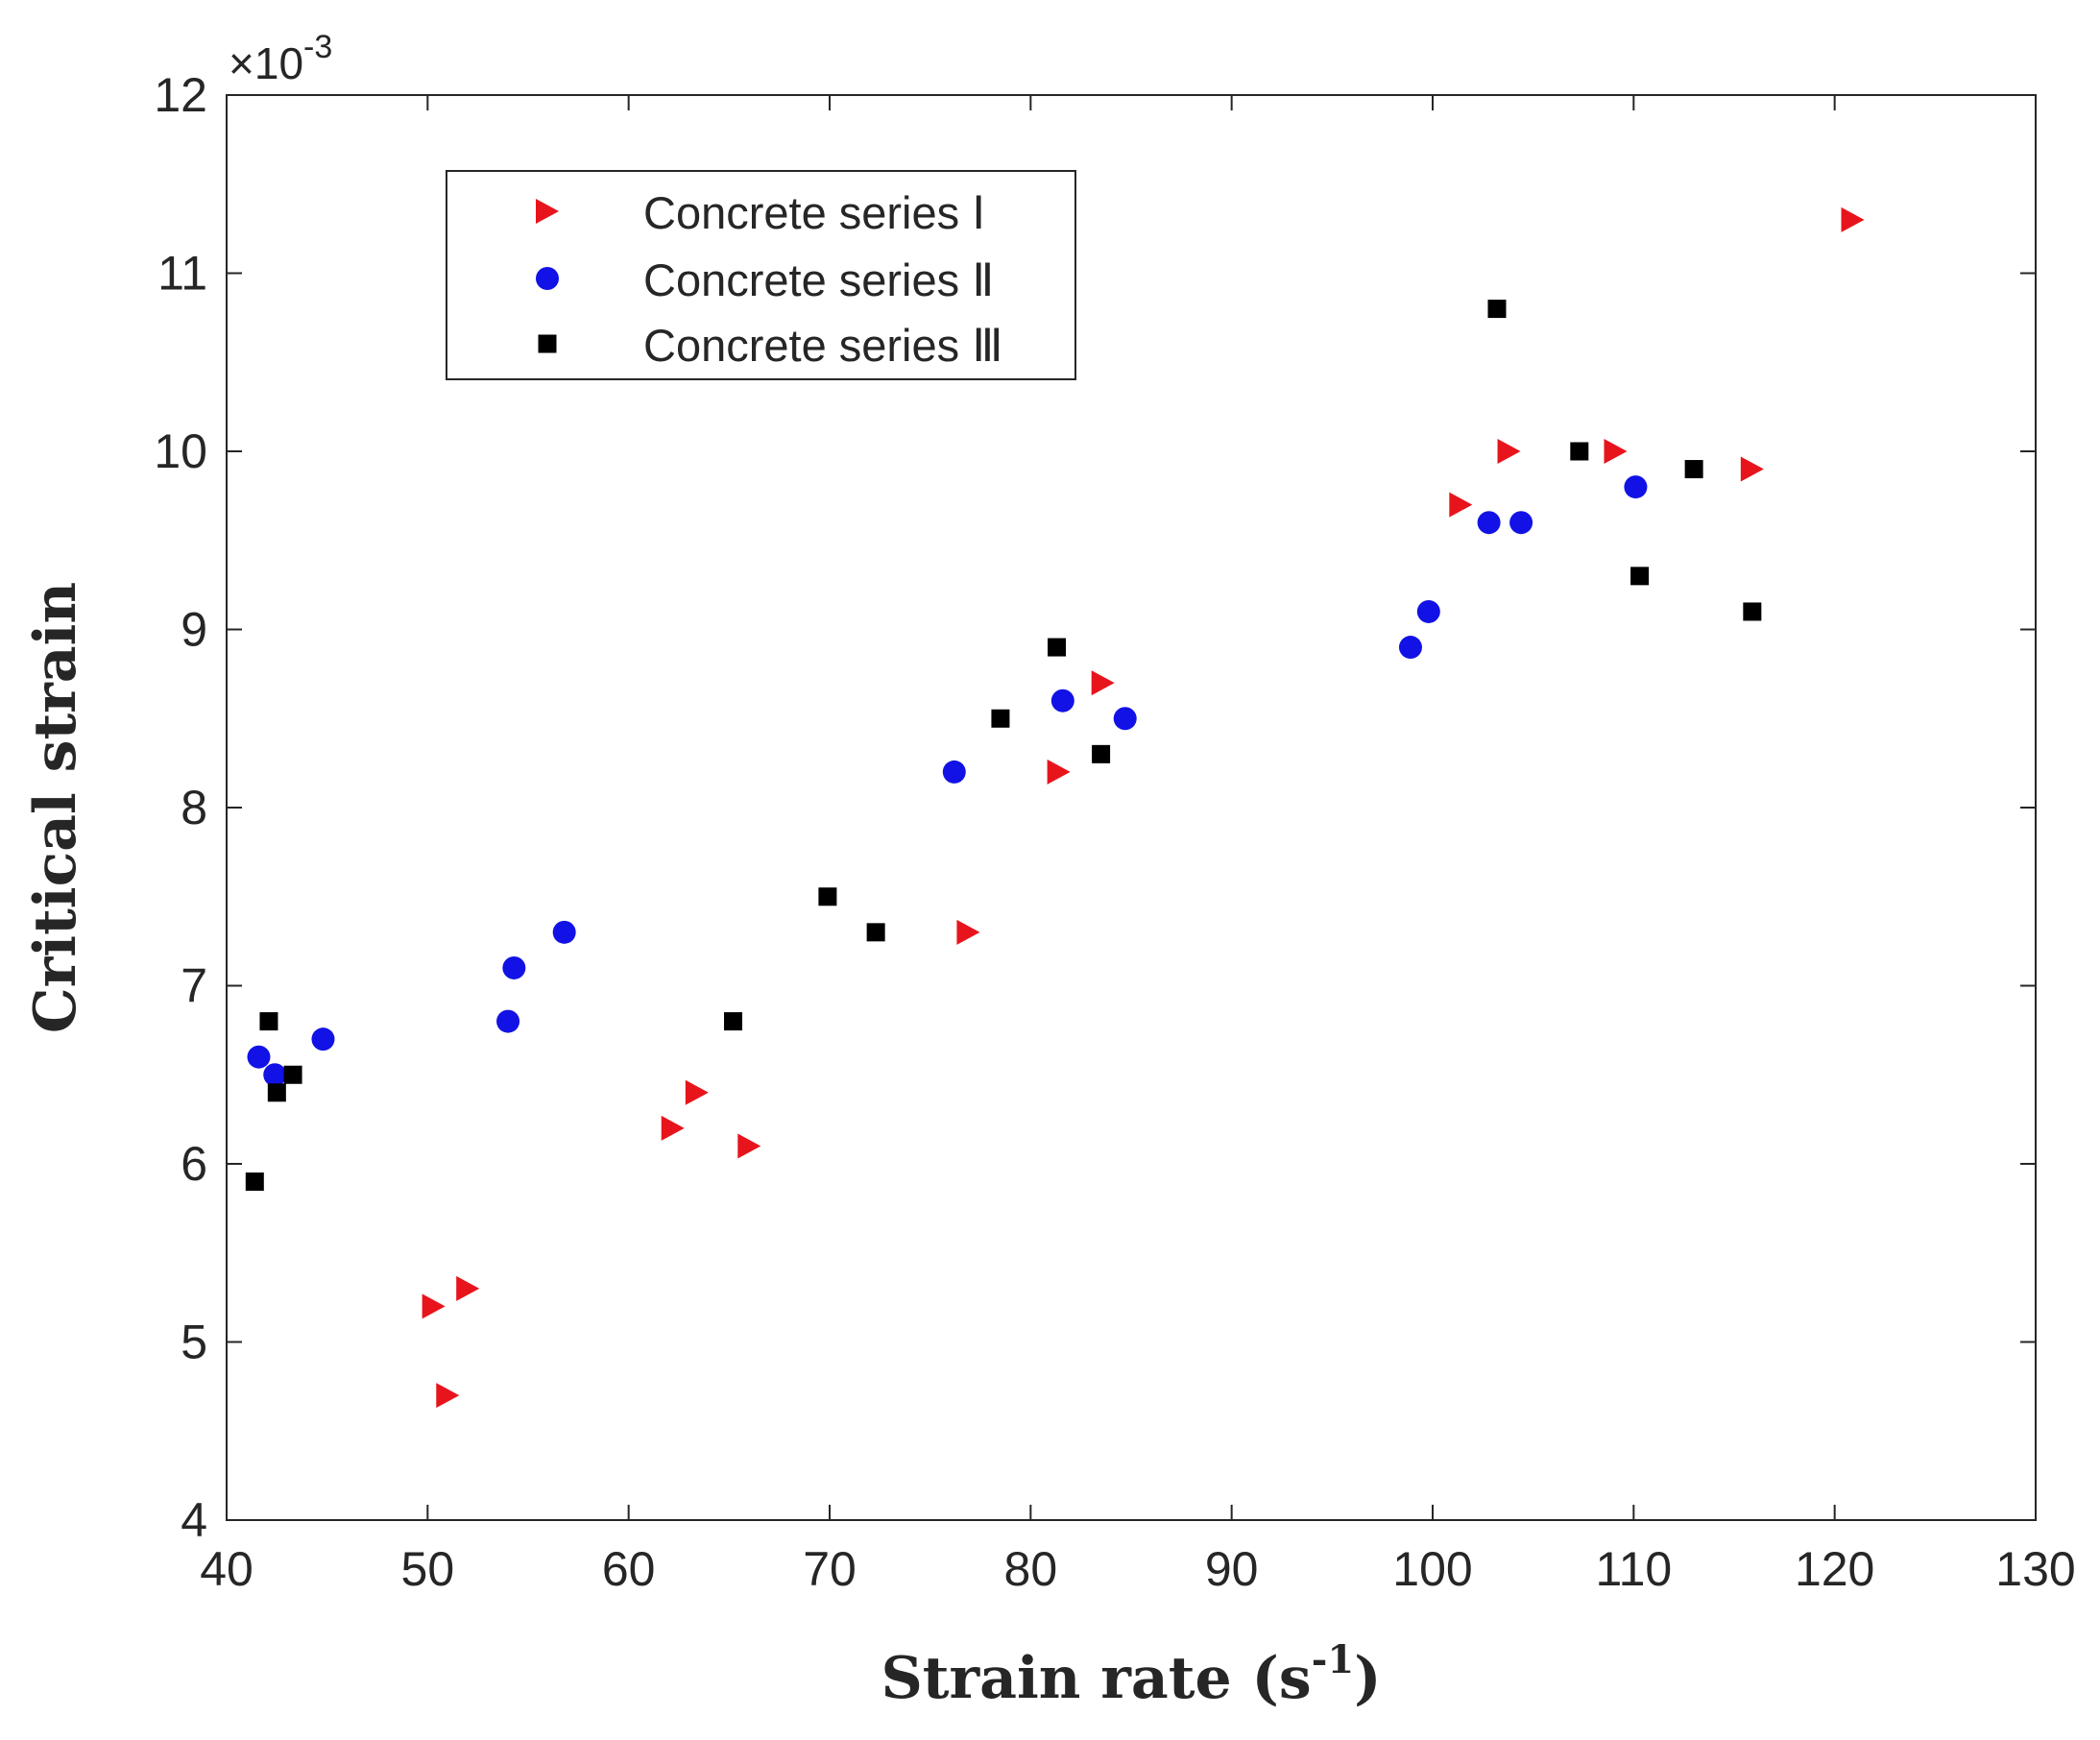 This screenshot has height=1740, width=2100. Describe the element at coordinates (1333, 1660) in the screenshot. I see `x-axis-title-exponent: -1` at that location.